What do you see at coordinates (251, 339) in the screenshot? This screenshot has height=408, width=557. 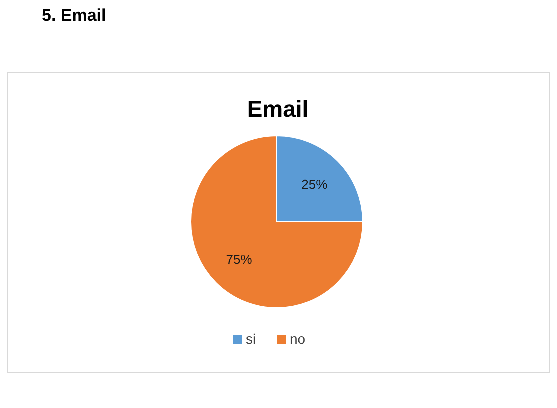 I see `legend-label: si` at bounding box center [251, 339].